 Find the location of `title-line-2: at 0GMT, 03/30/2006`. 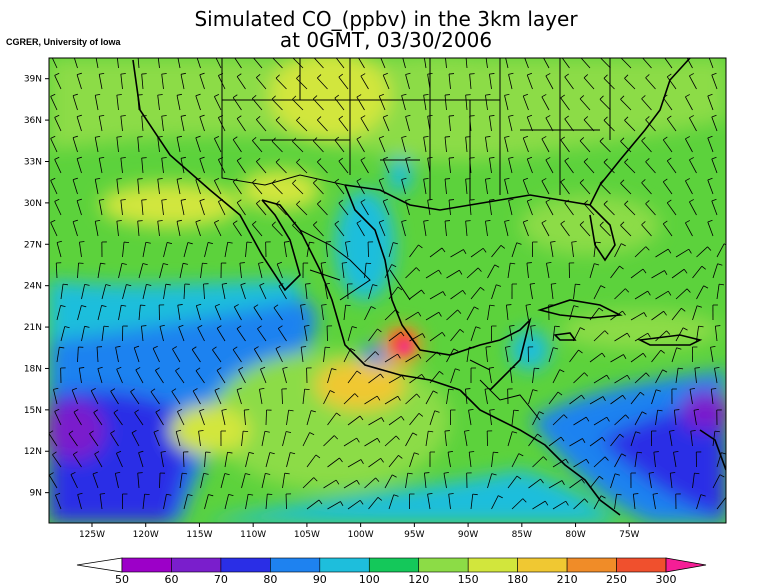

title-line-2: at 0GMT, 03/30/2006 is located at coordinates (386, 40).